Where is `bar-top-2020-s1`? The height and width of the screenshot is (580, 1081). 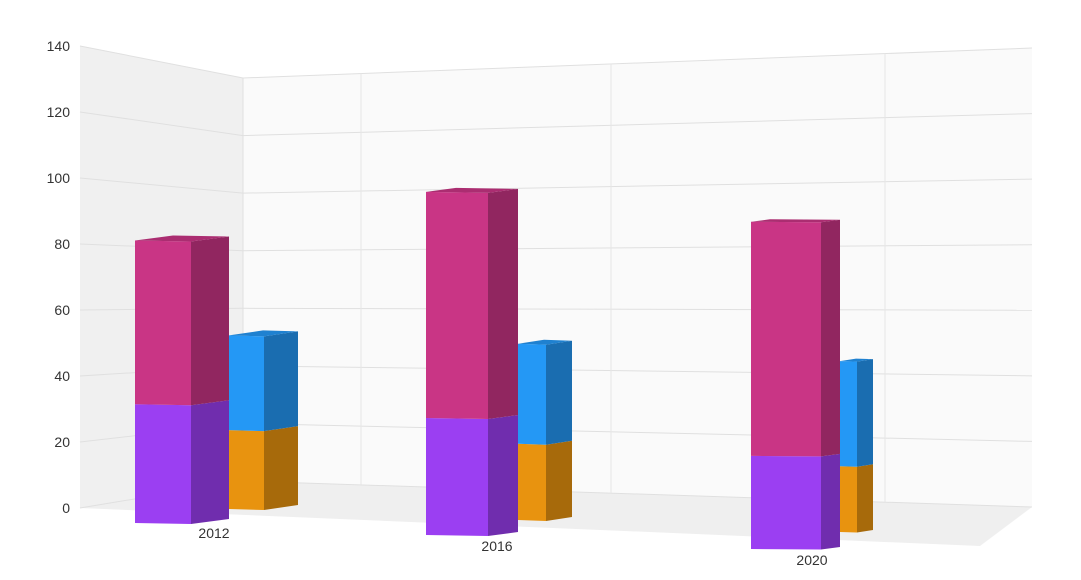 bar-top-2020-s1 is located at coordinates (856, 360).